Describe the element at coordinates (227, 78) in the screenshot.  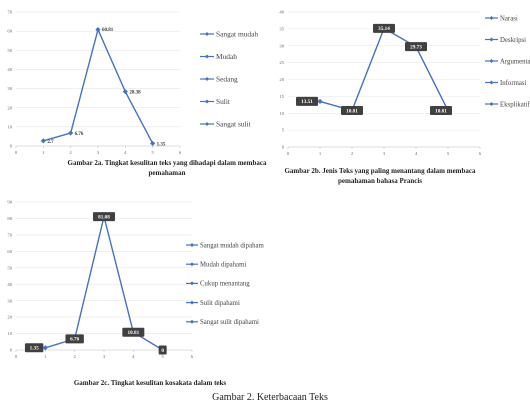
I see `legend-item: Sedang` at that location.